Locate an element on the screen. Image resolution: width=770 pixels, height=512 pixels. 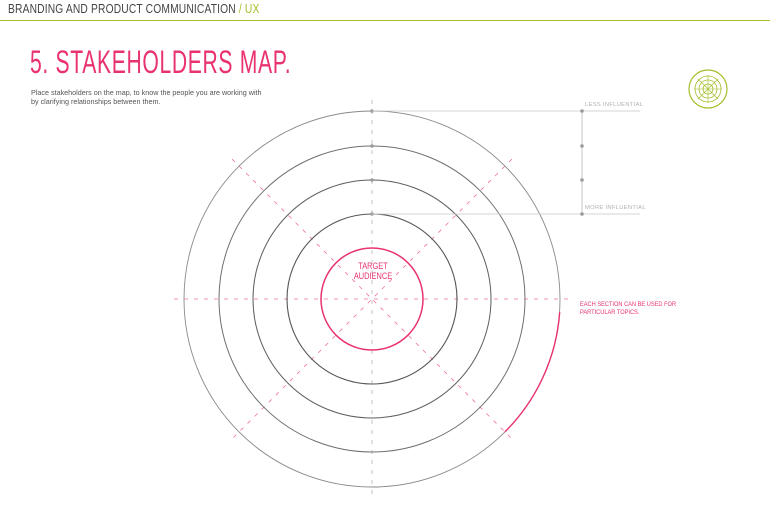
center-label-line: AUDIENCE is located at coordinates (373, 276).